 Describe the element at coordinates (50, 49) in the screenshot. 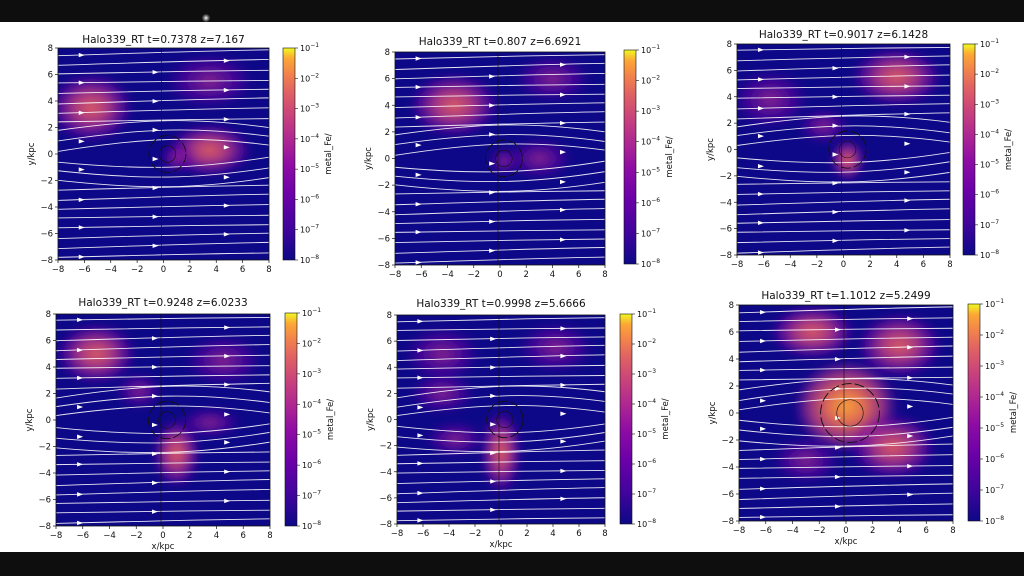

I see `y-tick-label: 8` at that location.